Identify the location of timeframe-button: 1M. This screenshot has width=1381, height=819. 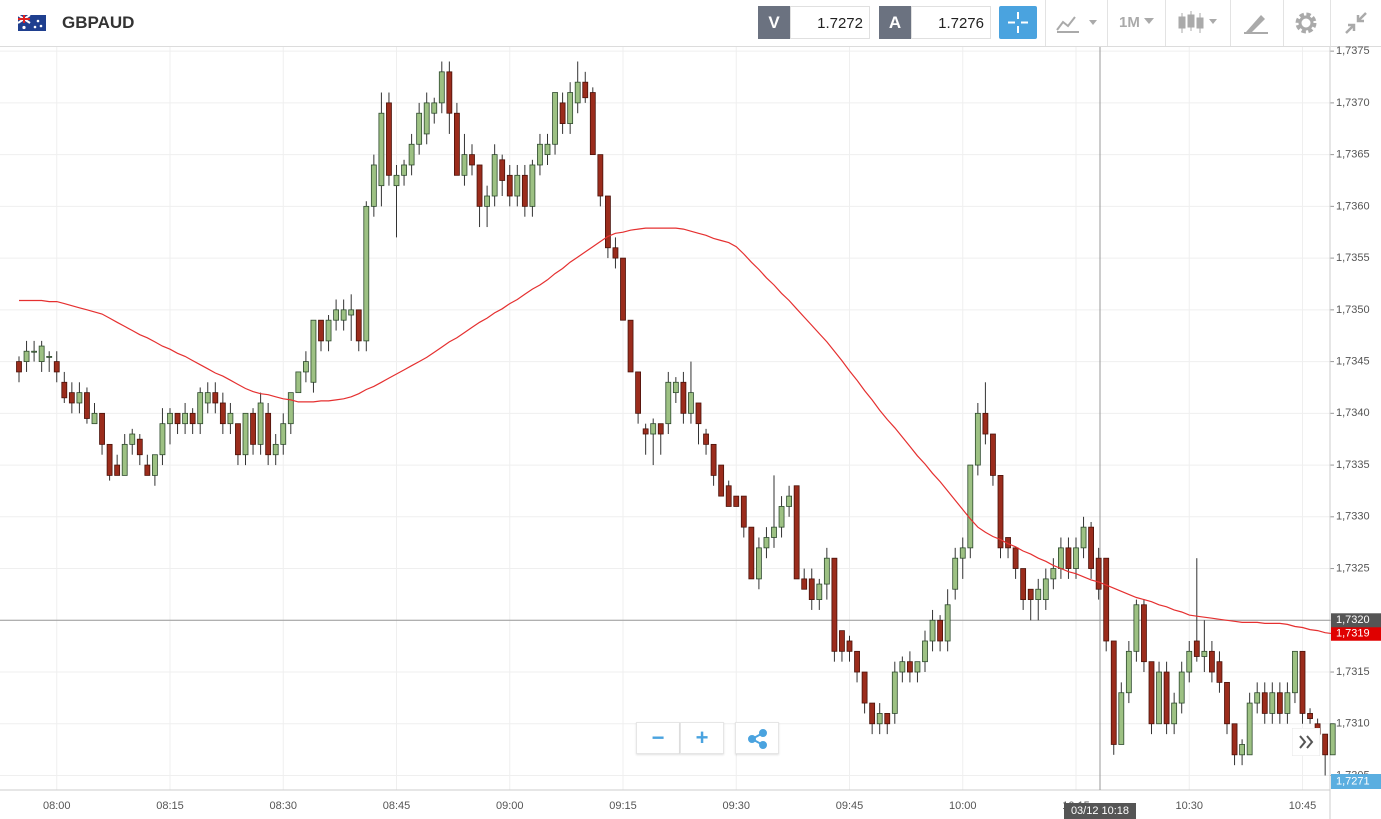
(1129, 22).